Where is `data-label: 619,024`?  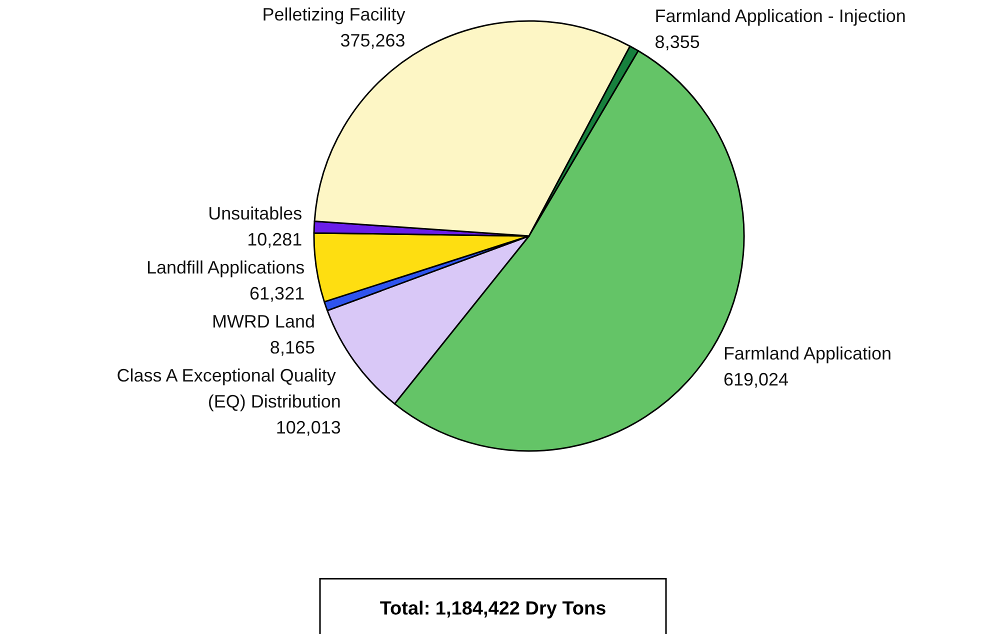
data-label: 619,024 is located at coordinates (756, 380).